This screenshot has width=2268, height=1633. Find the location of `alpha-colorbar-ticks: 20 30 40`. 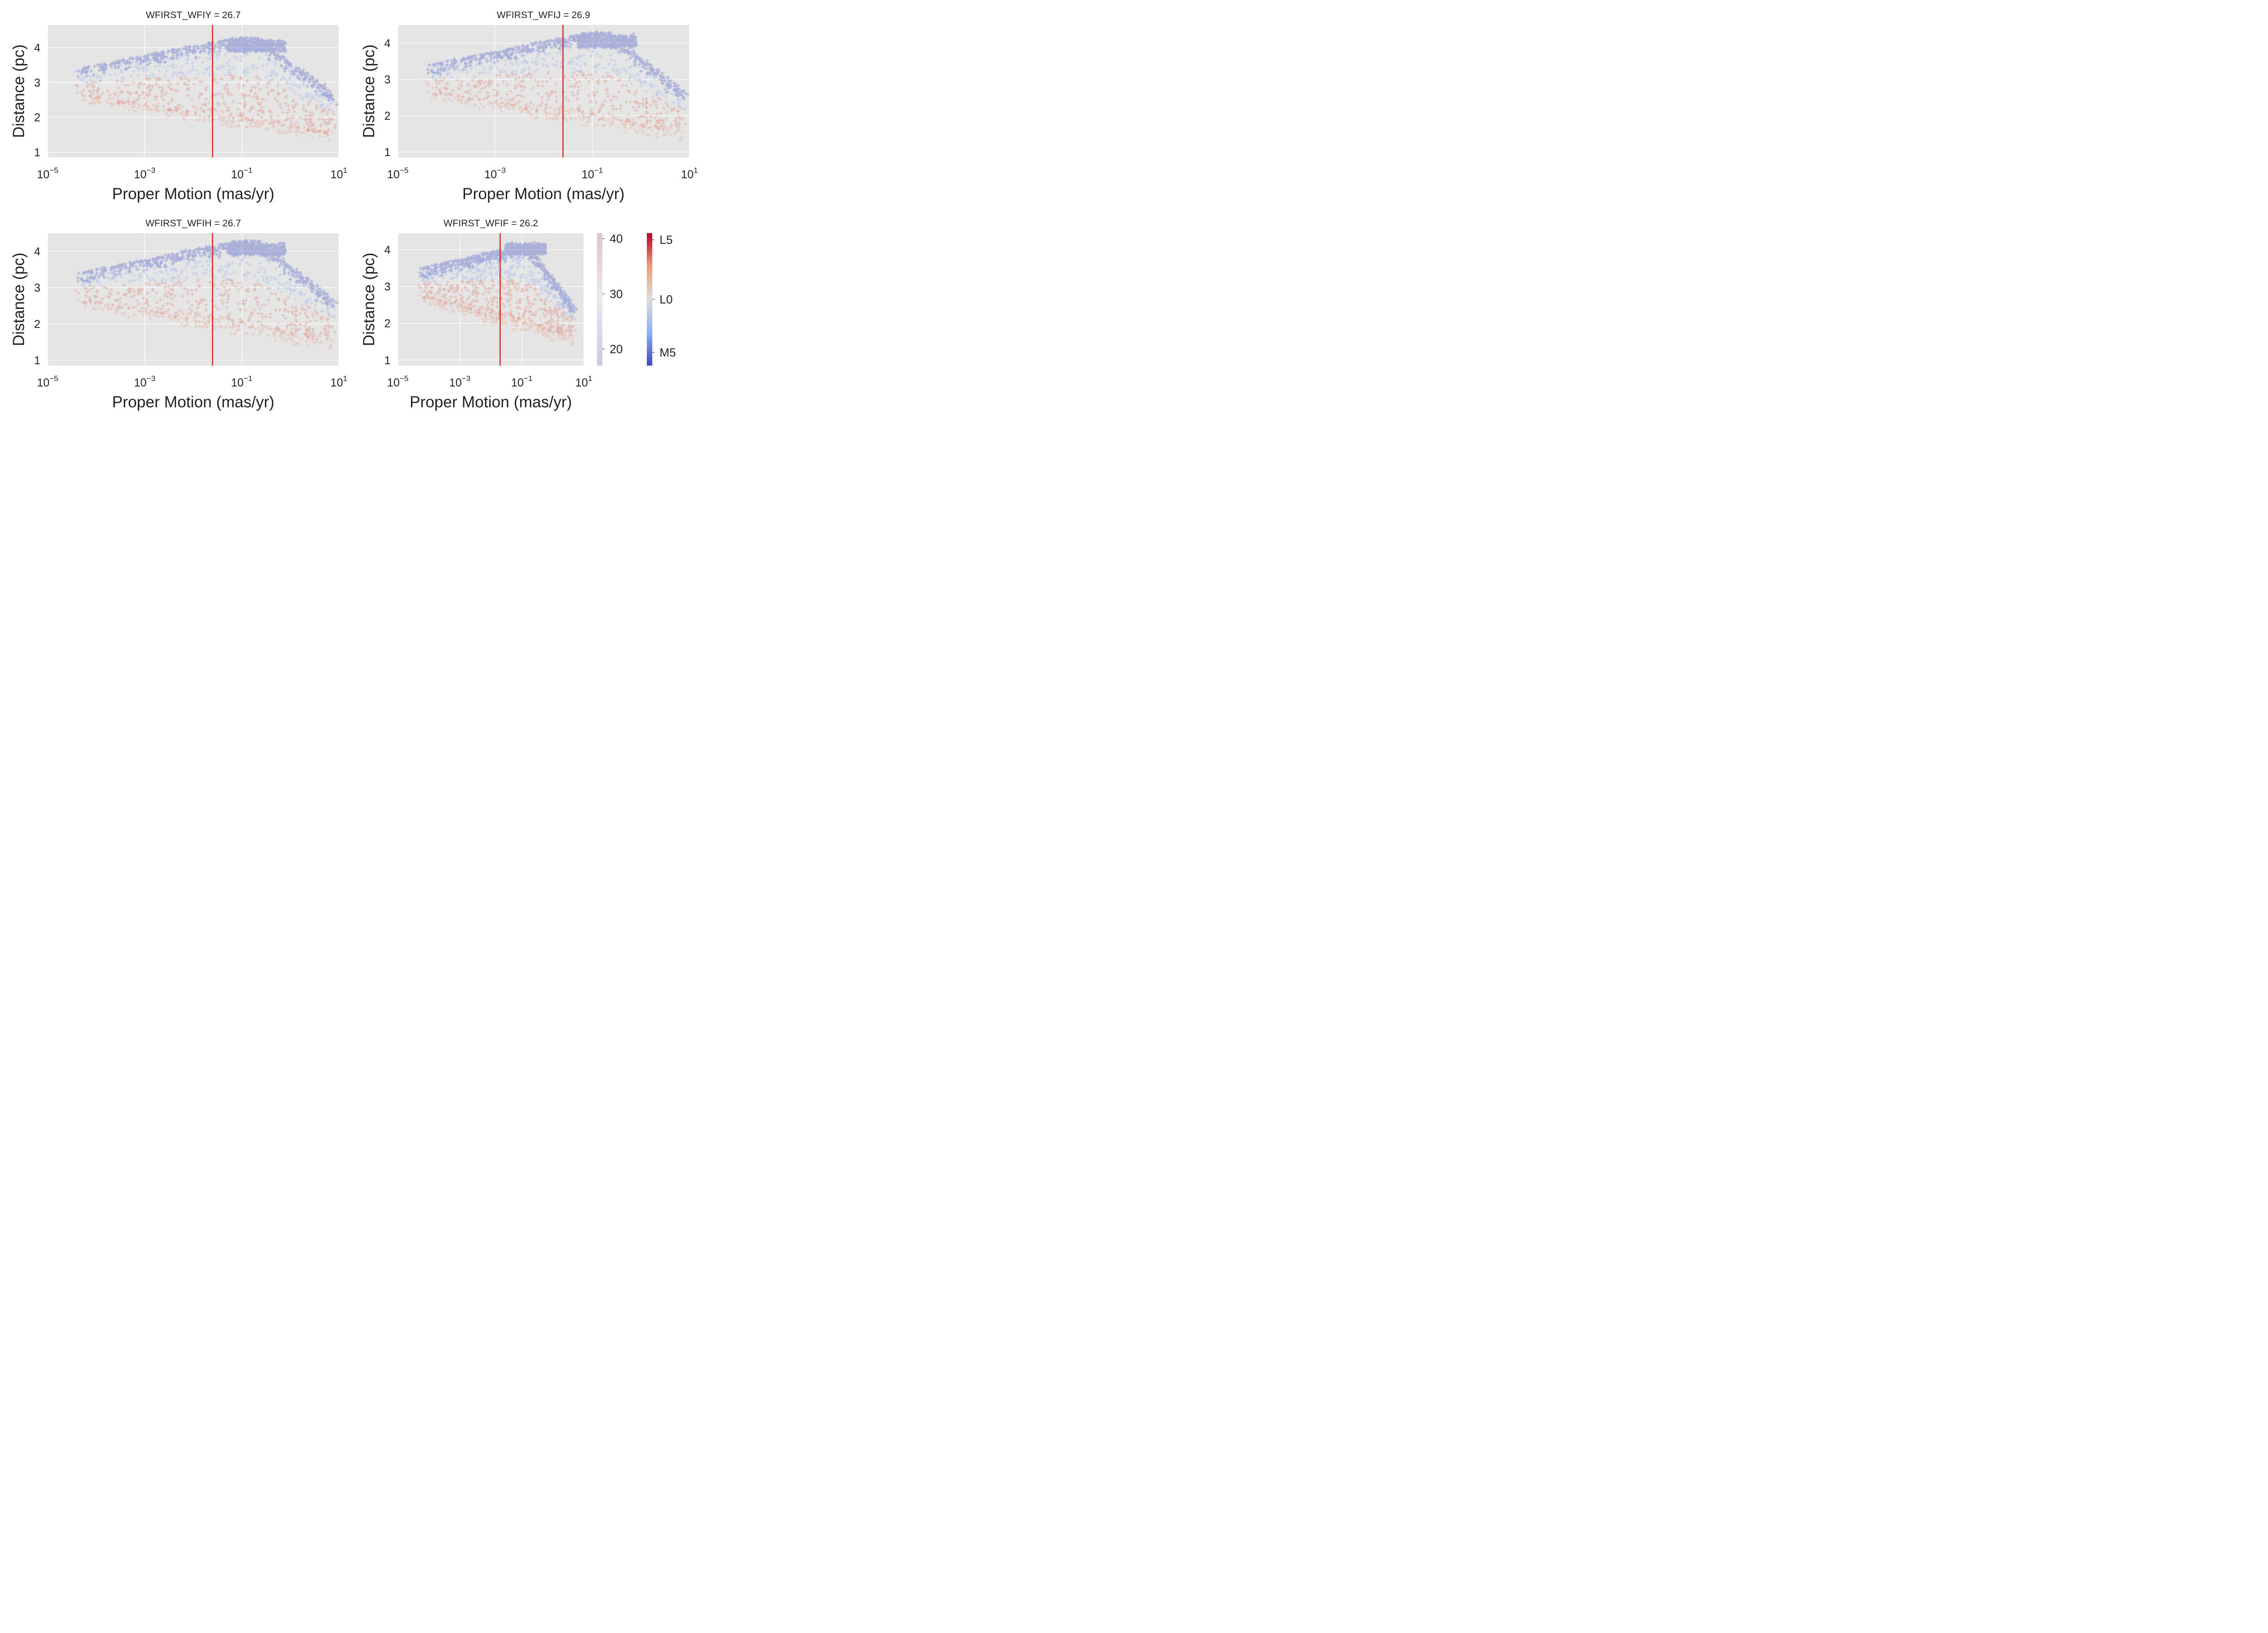

alpha-colorbar-ticks: 20 30 40 is located at coordinates (613, 294).